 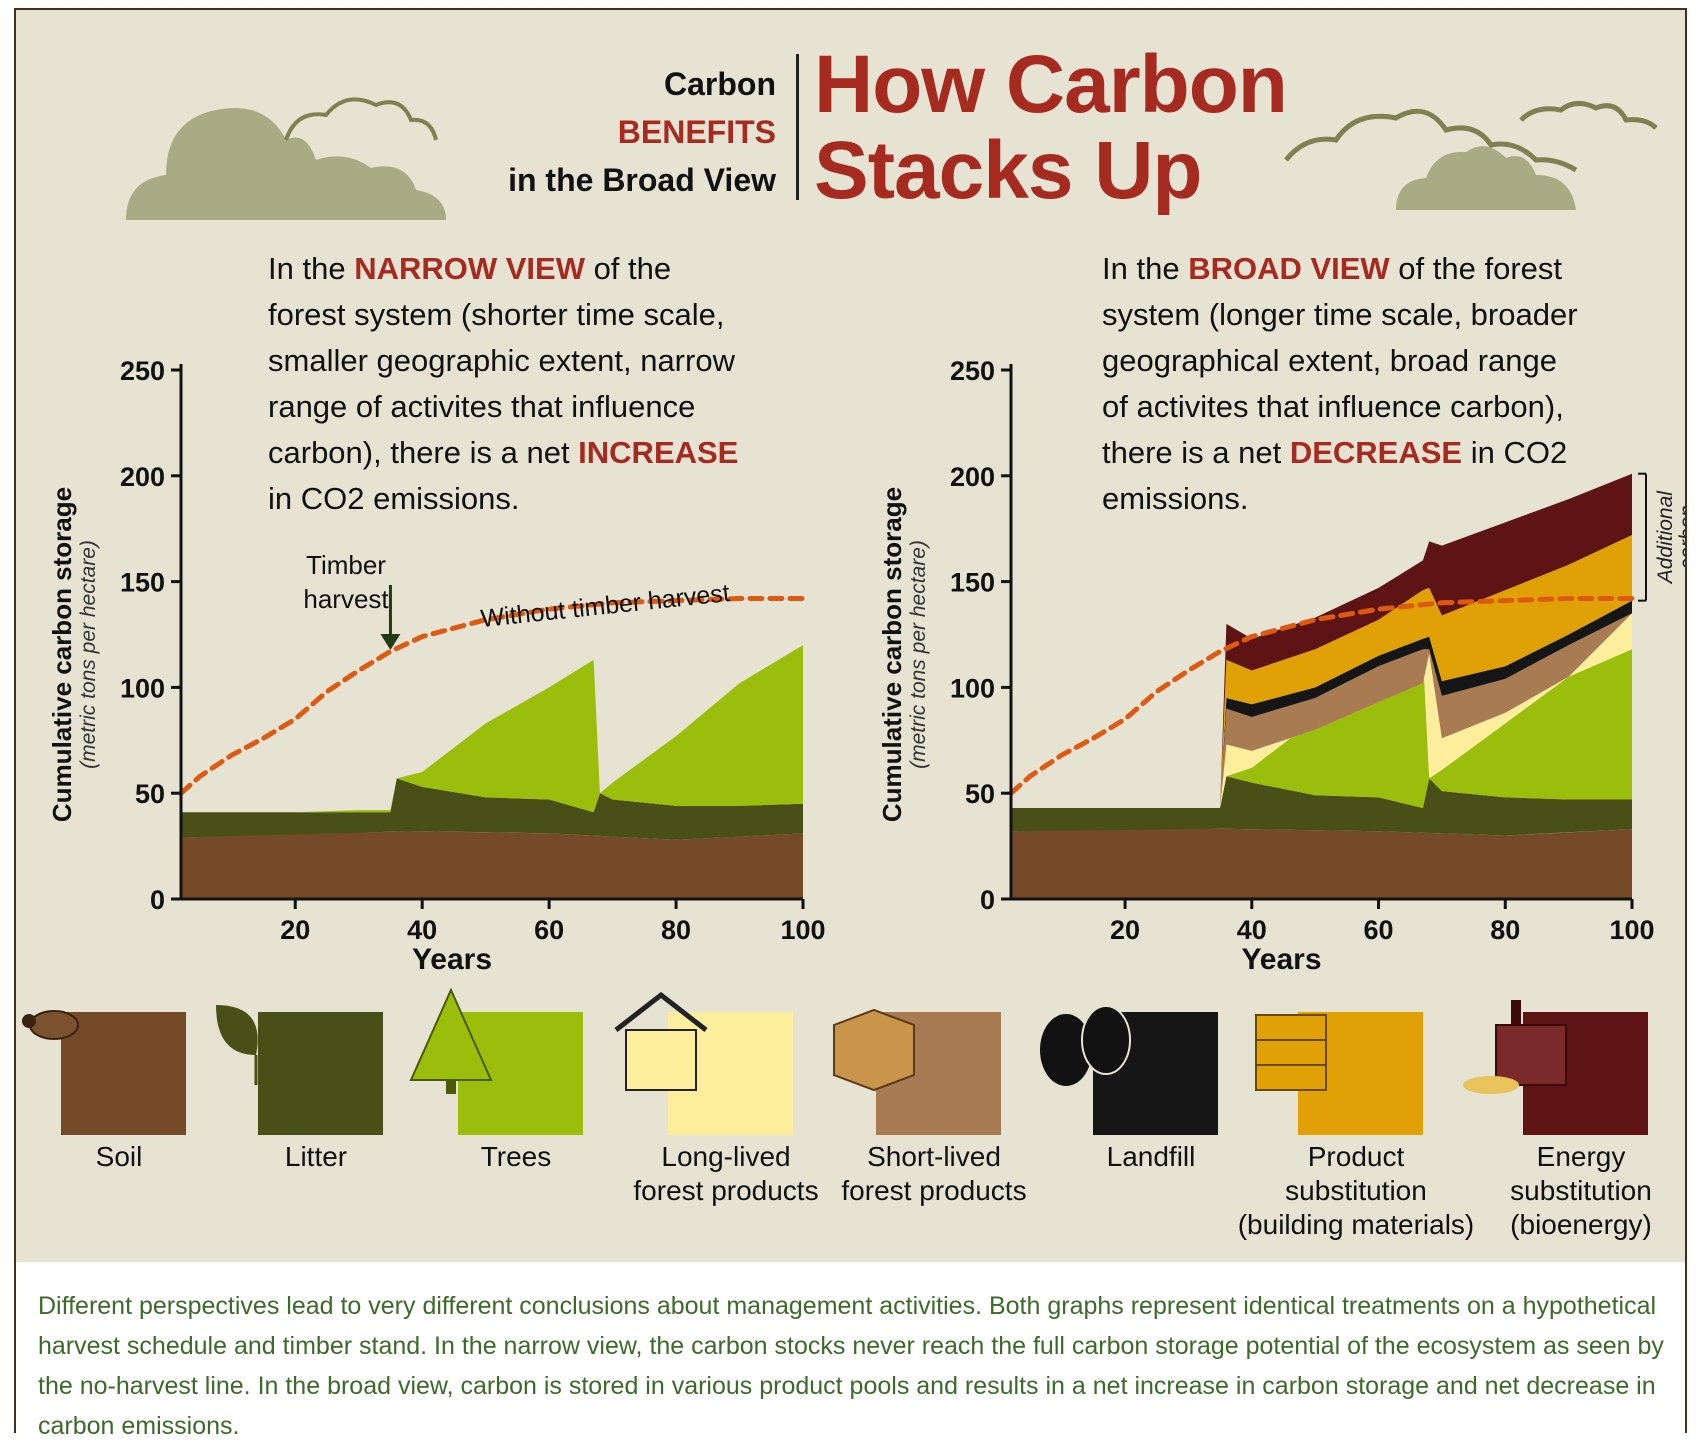 I want to click on title-line-1: How Carbon, so click(x=1051, y=84).